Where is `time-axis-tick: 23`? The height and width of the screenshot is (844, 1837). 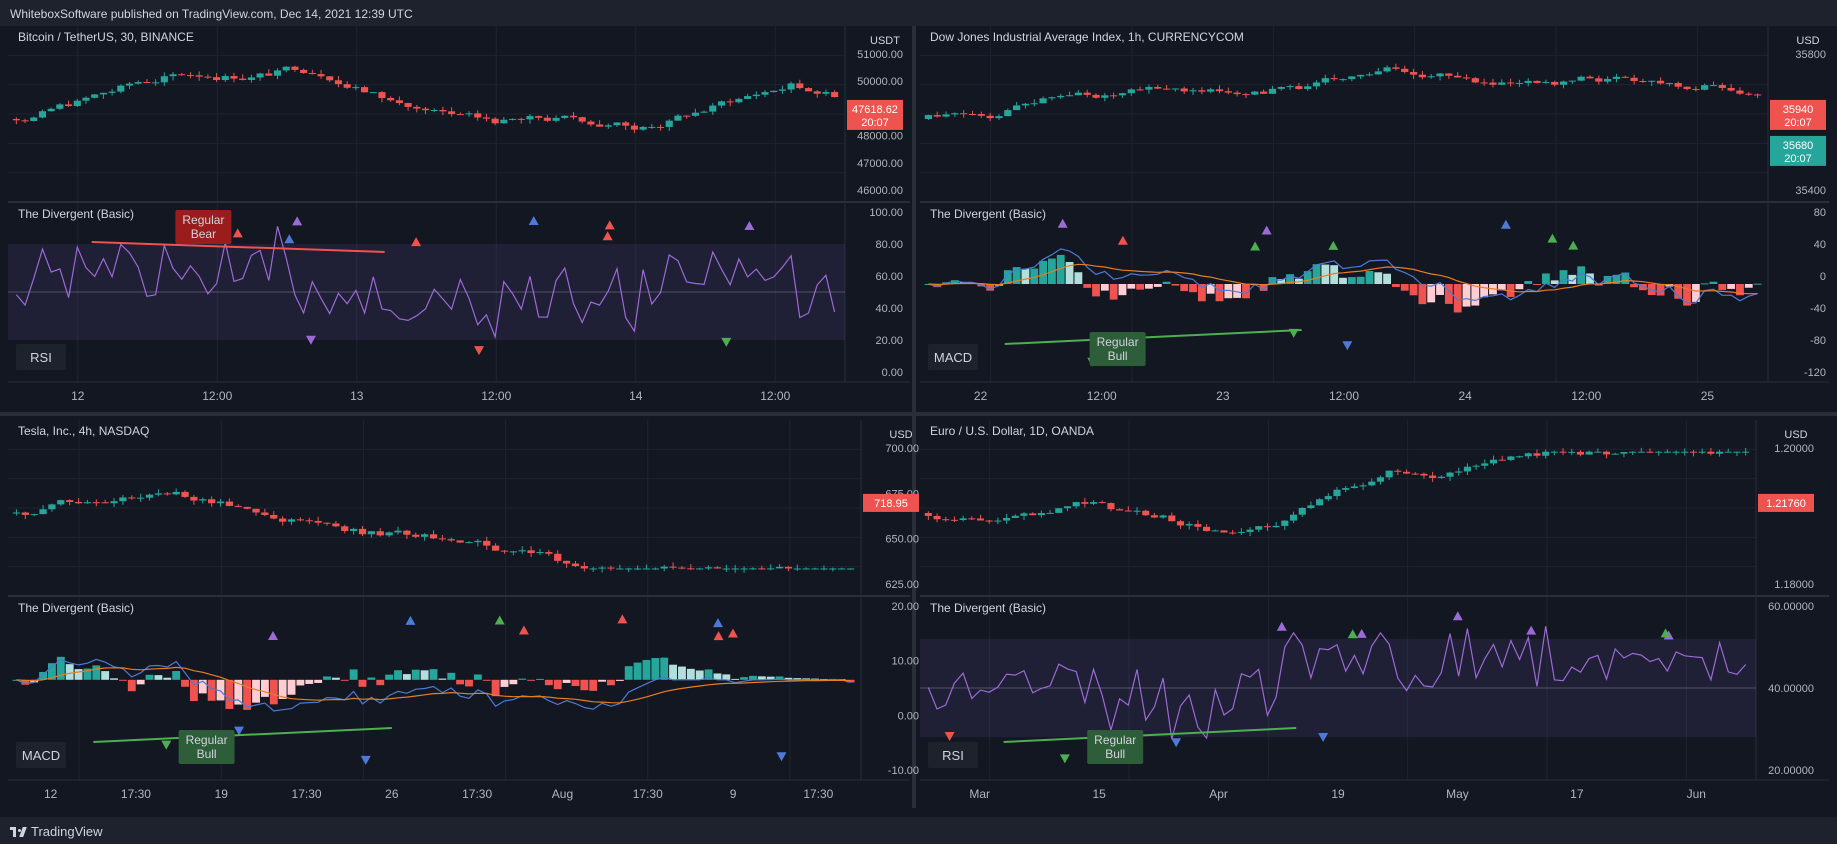 time-axis-tick: 23 is located at coordinates (1223, 396).